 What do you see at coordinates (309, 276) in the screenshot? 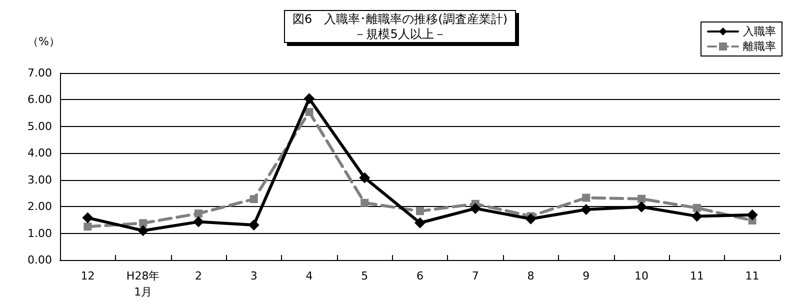
I see `x-tick-label: 4` at bounding box center [309, 276].